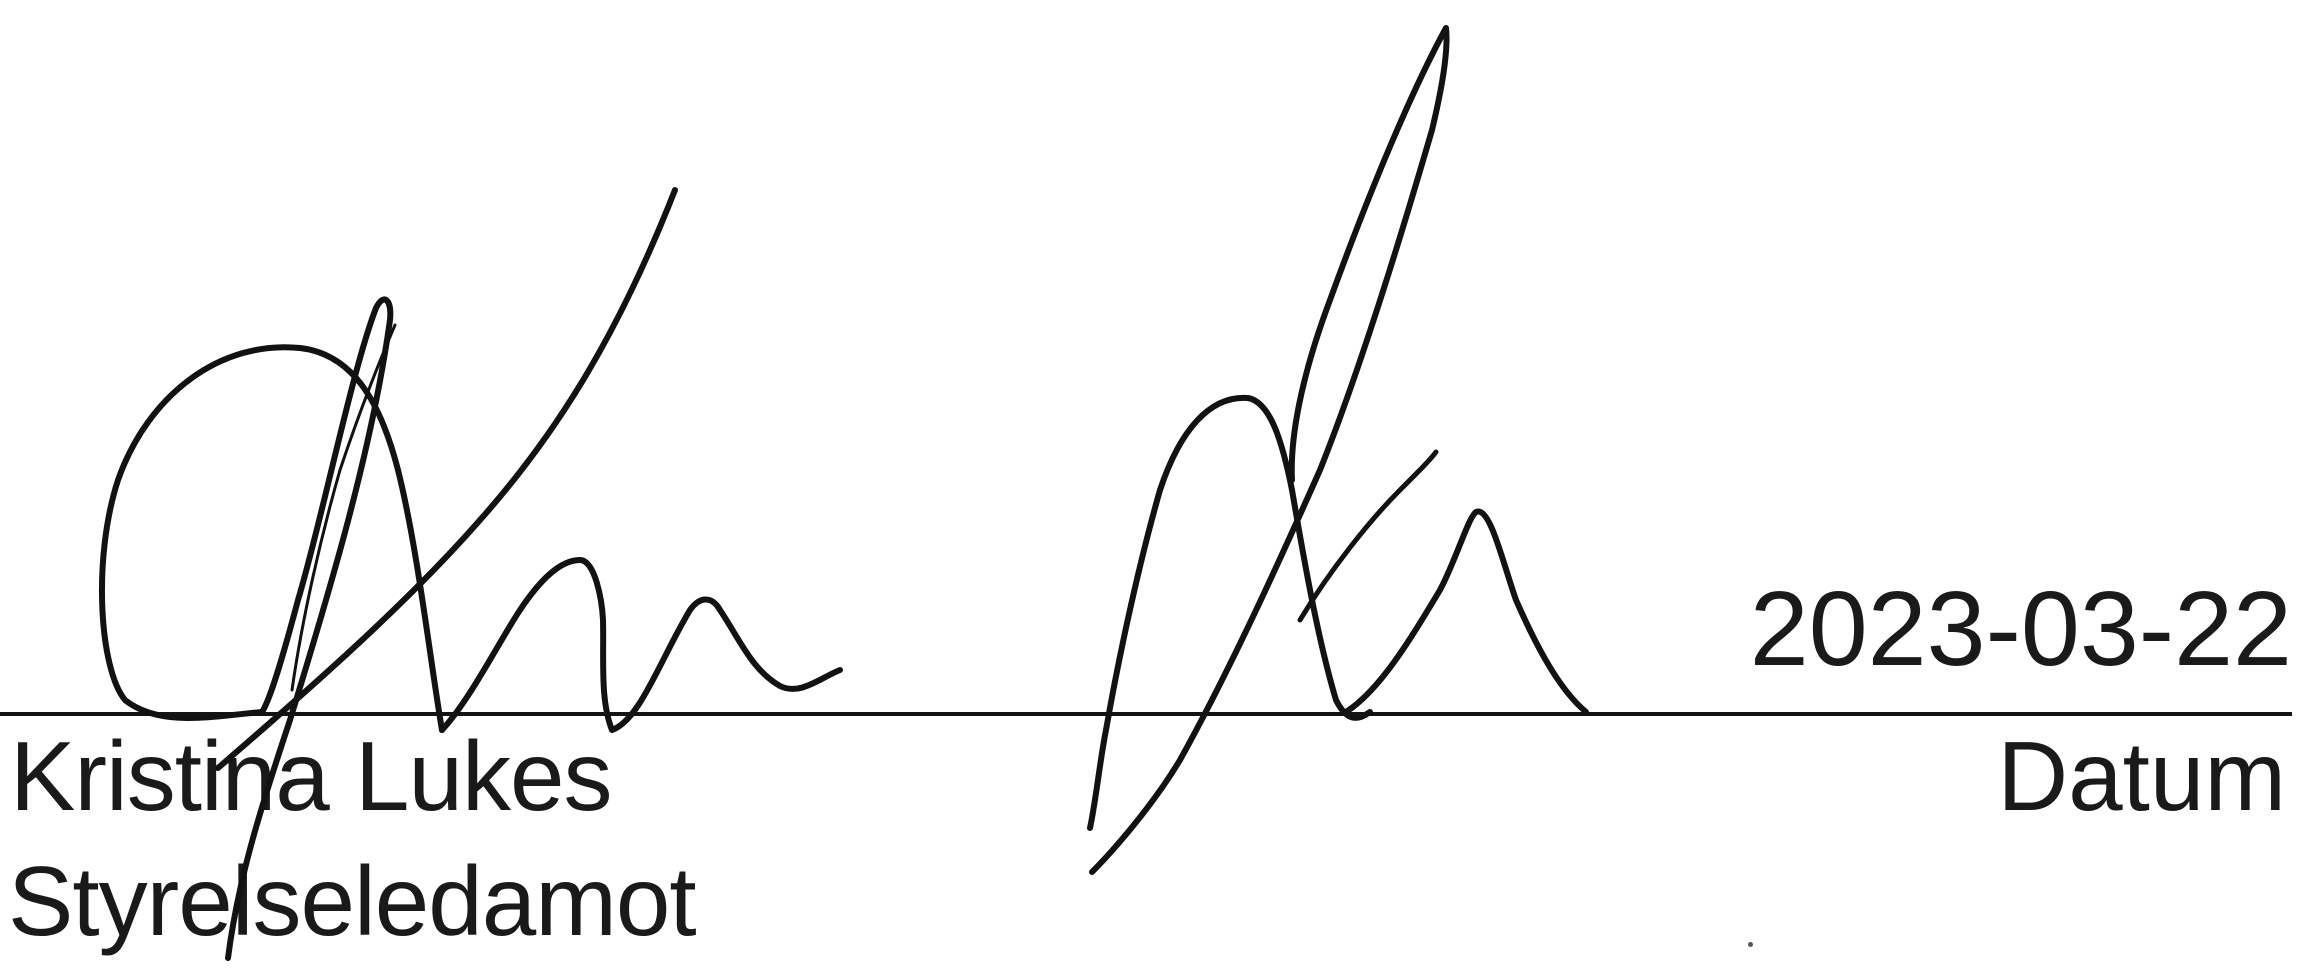 The width and height of the screenshot is (2308, 974). I want to click on signature-line, so click(1146, 714).